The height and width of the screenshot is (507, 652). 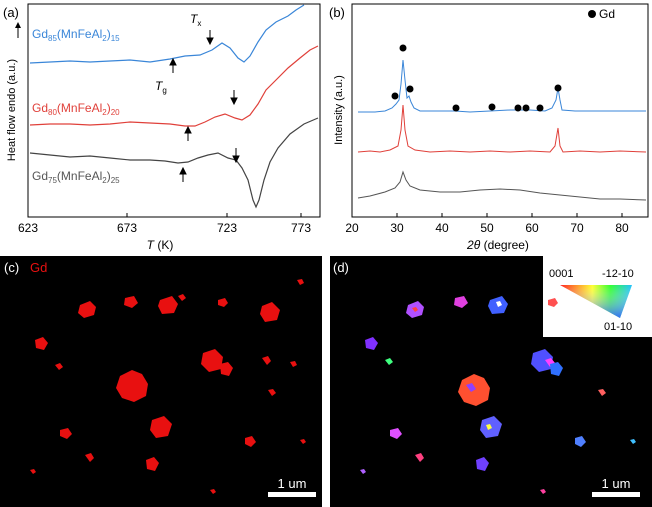 I want to click on panel-b-xlabel: 2θ (degree), so click(x=497, y=245).